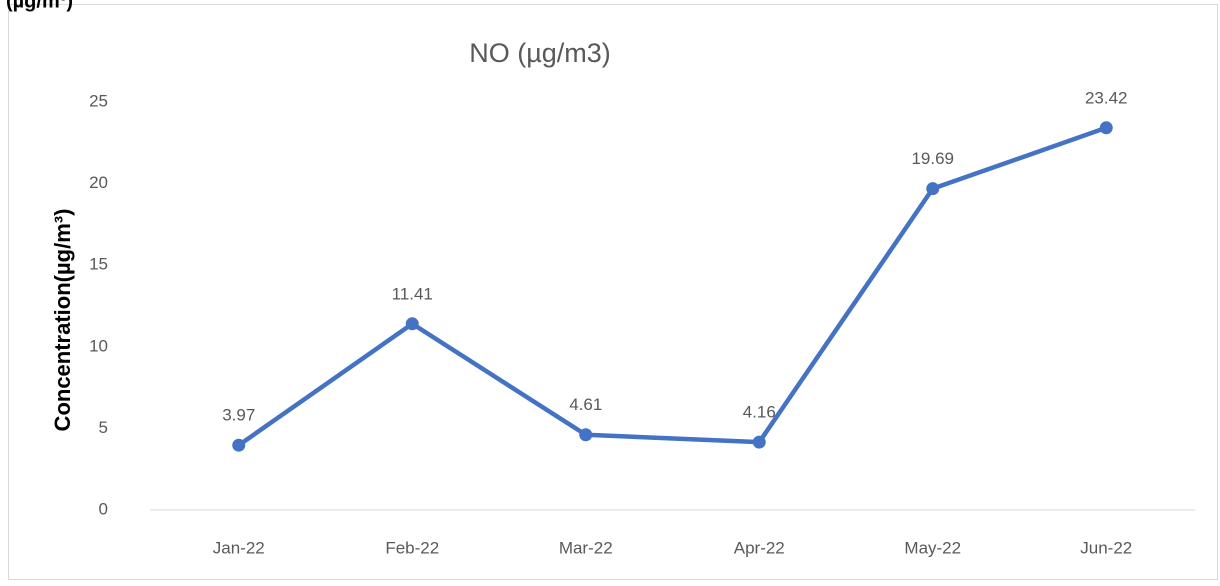 This screenshot has width=1220, height=586. I want to click on x-tick-label: Mar-22, so click(586, 547).